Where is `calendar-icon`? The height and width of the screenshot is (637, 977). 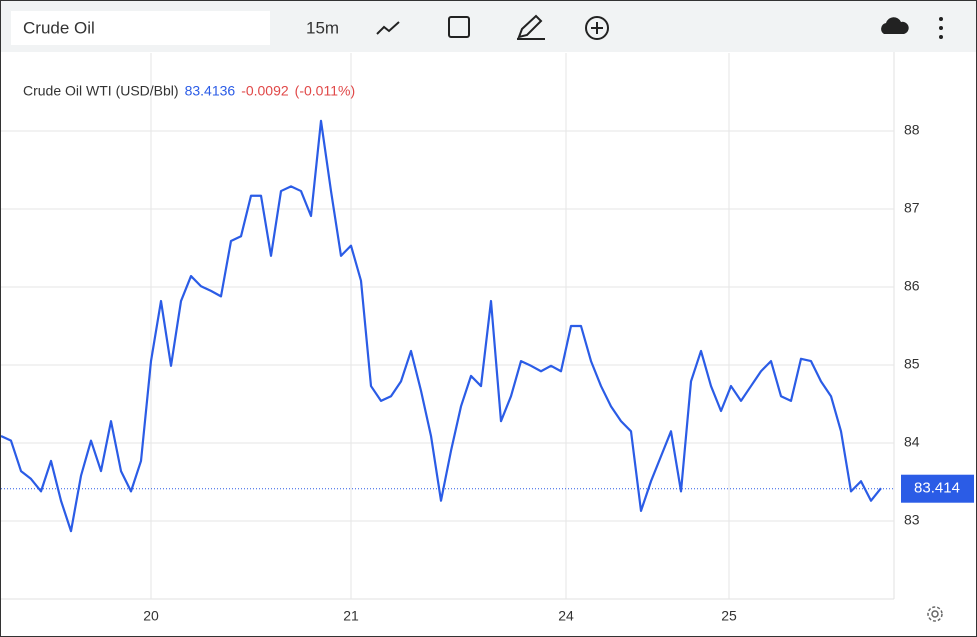 calendar-icon is located at coordinates (459, 27).